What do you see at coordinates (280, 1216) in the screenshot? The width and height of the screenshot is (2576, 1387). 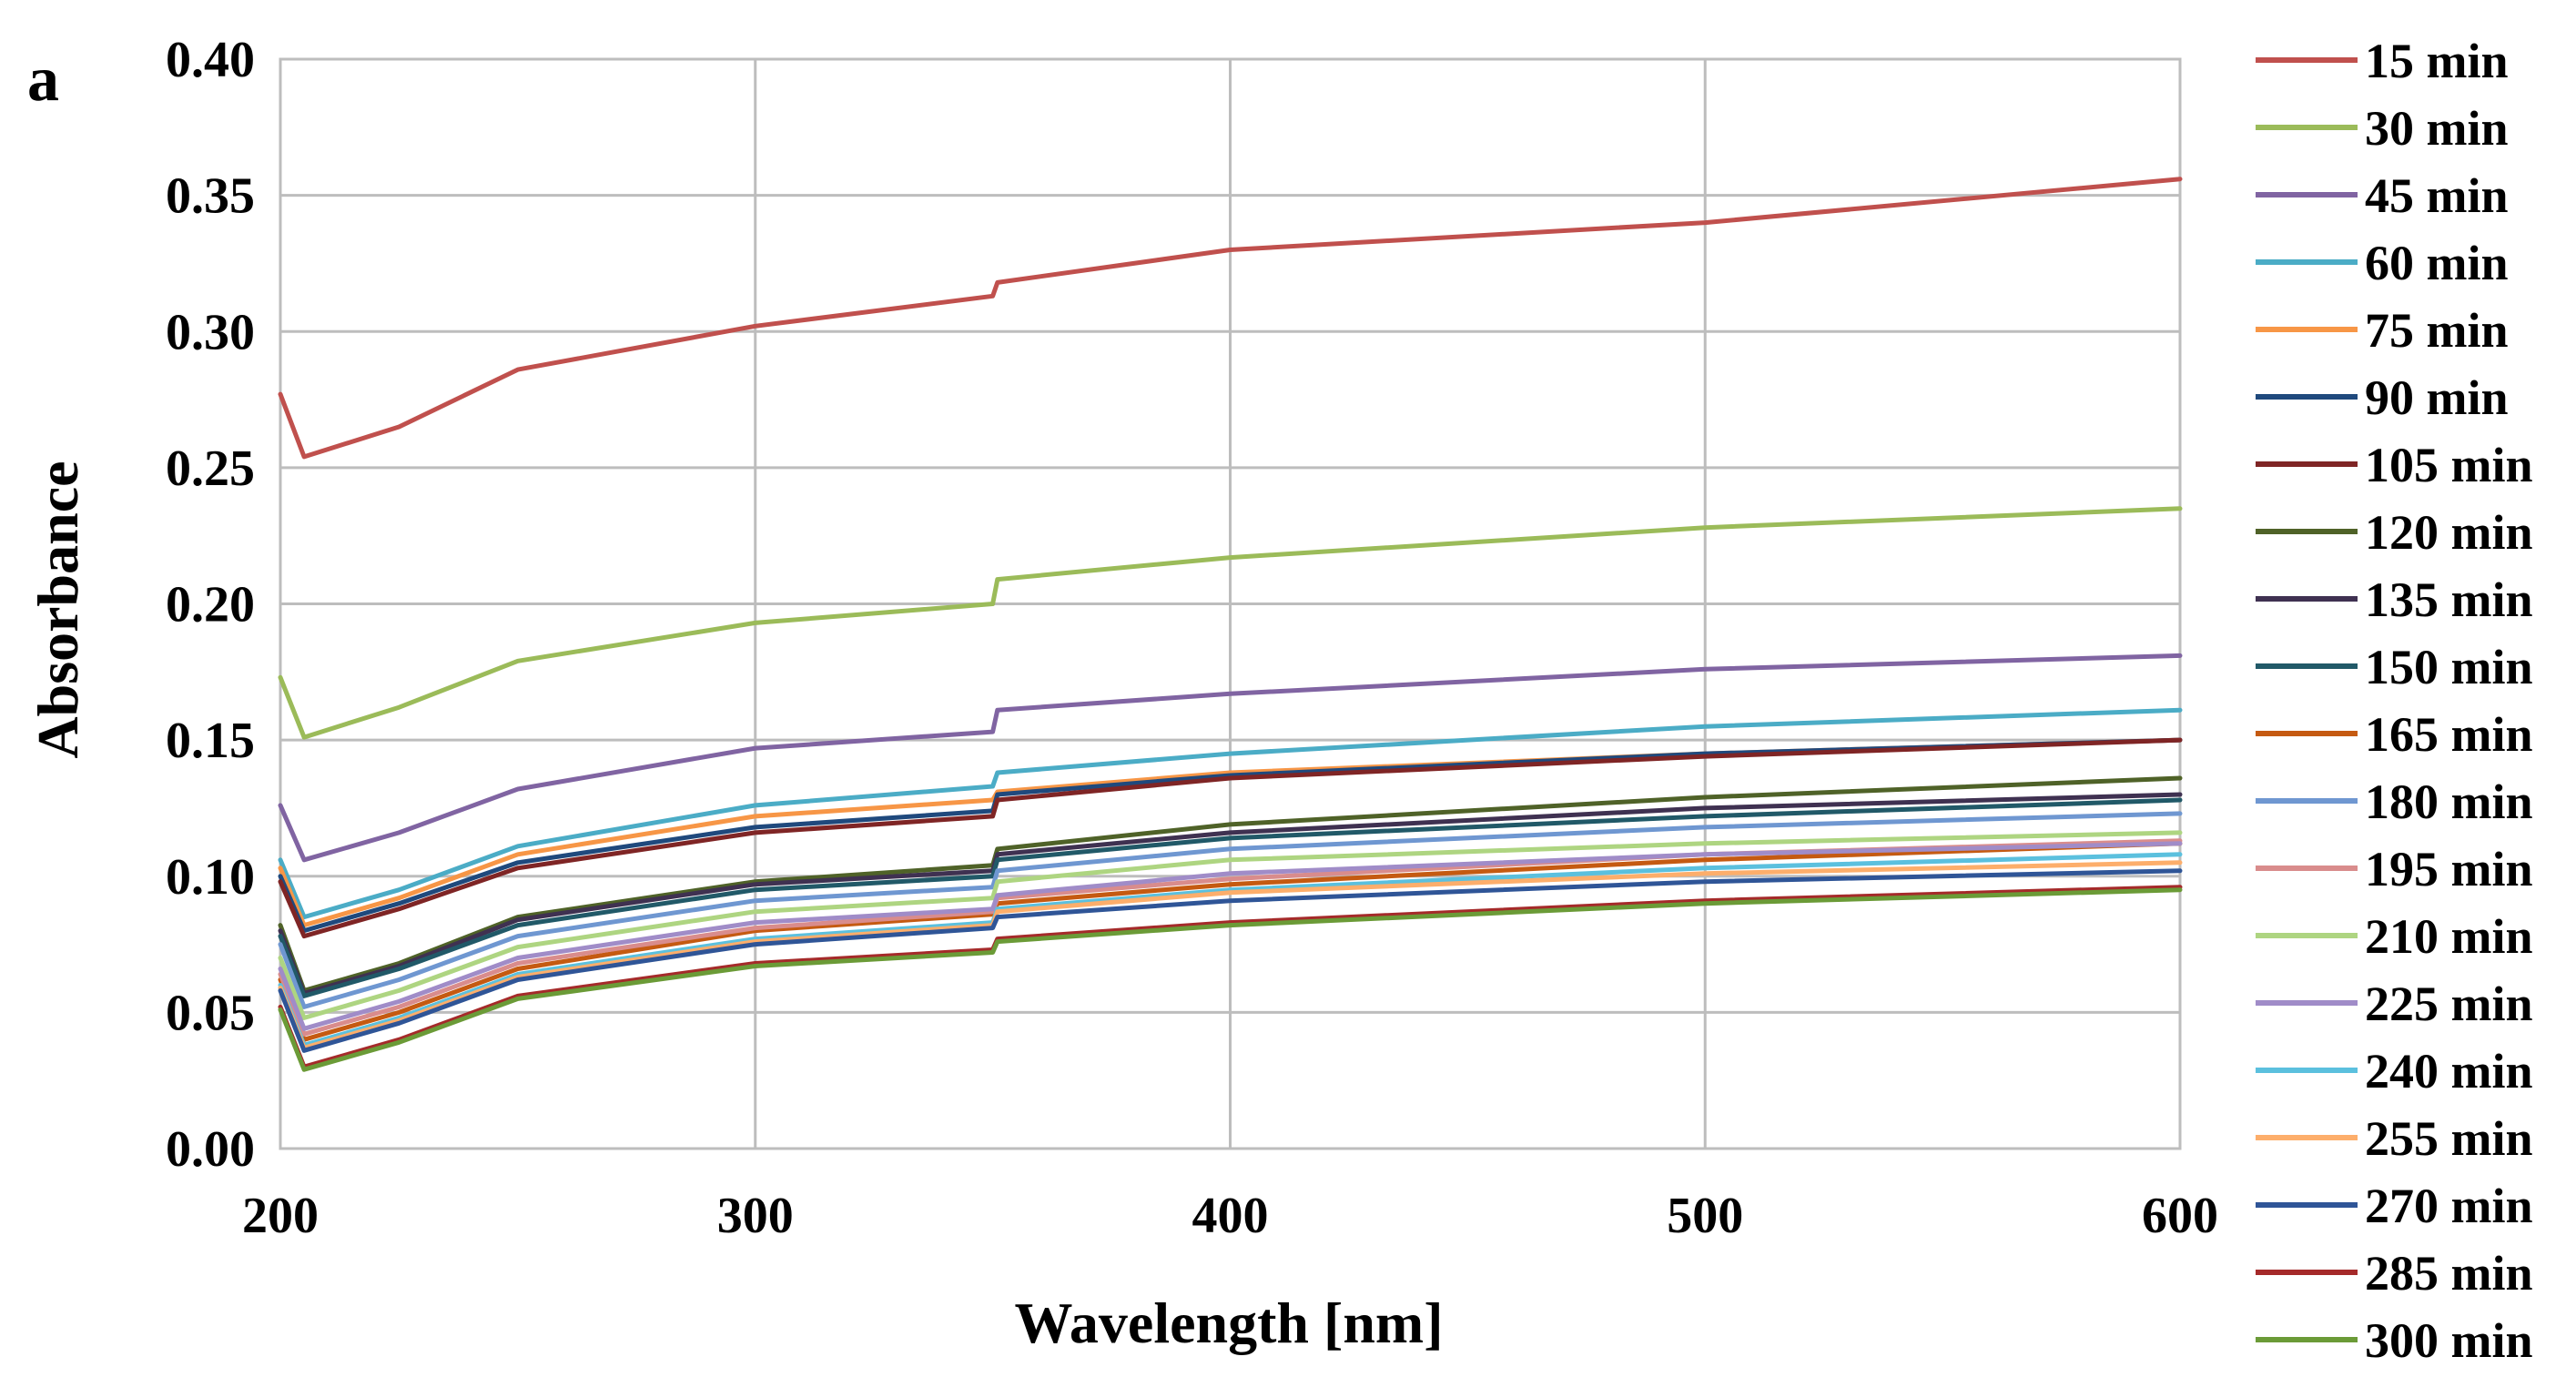 I see `x-tick-label: 200` at bounding box center [280, 1216].